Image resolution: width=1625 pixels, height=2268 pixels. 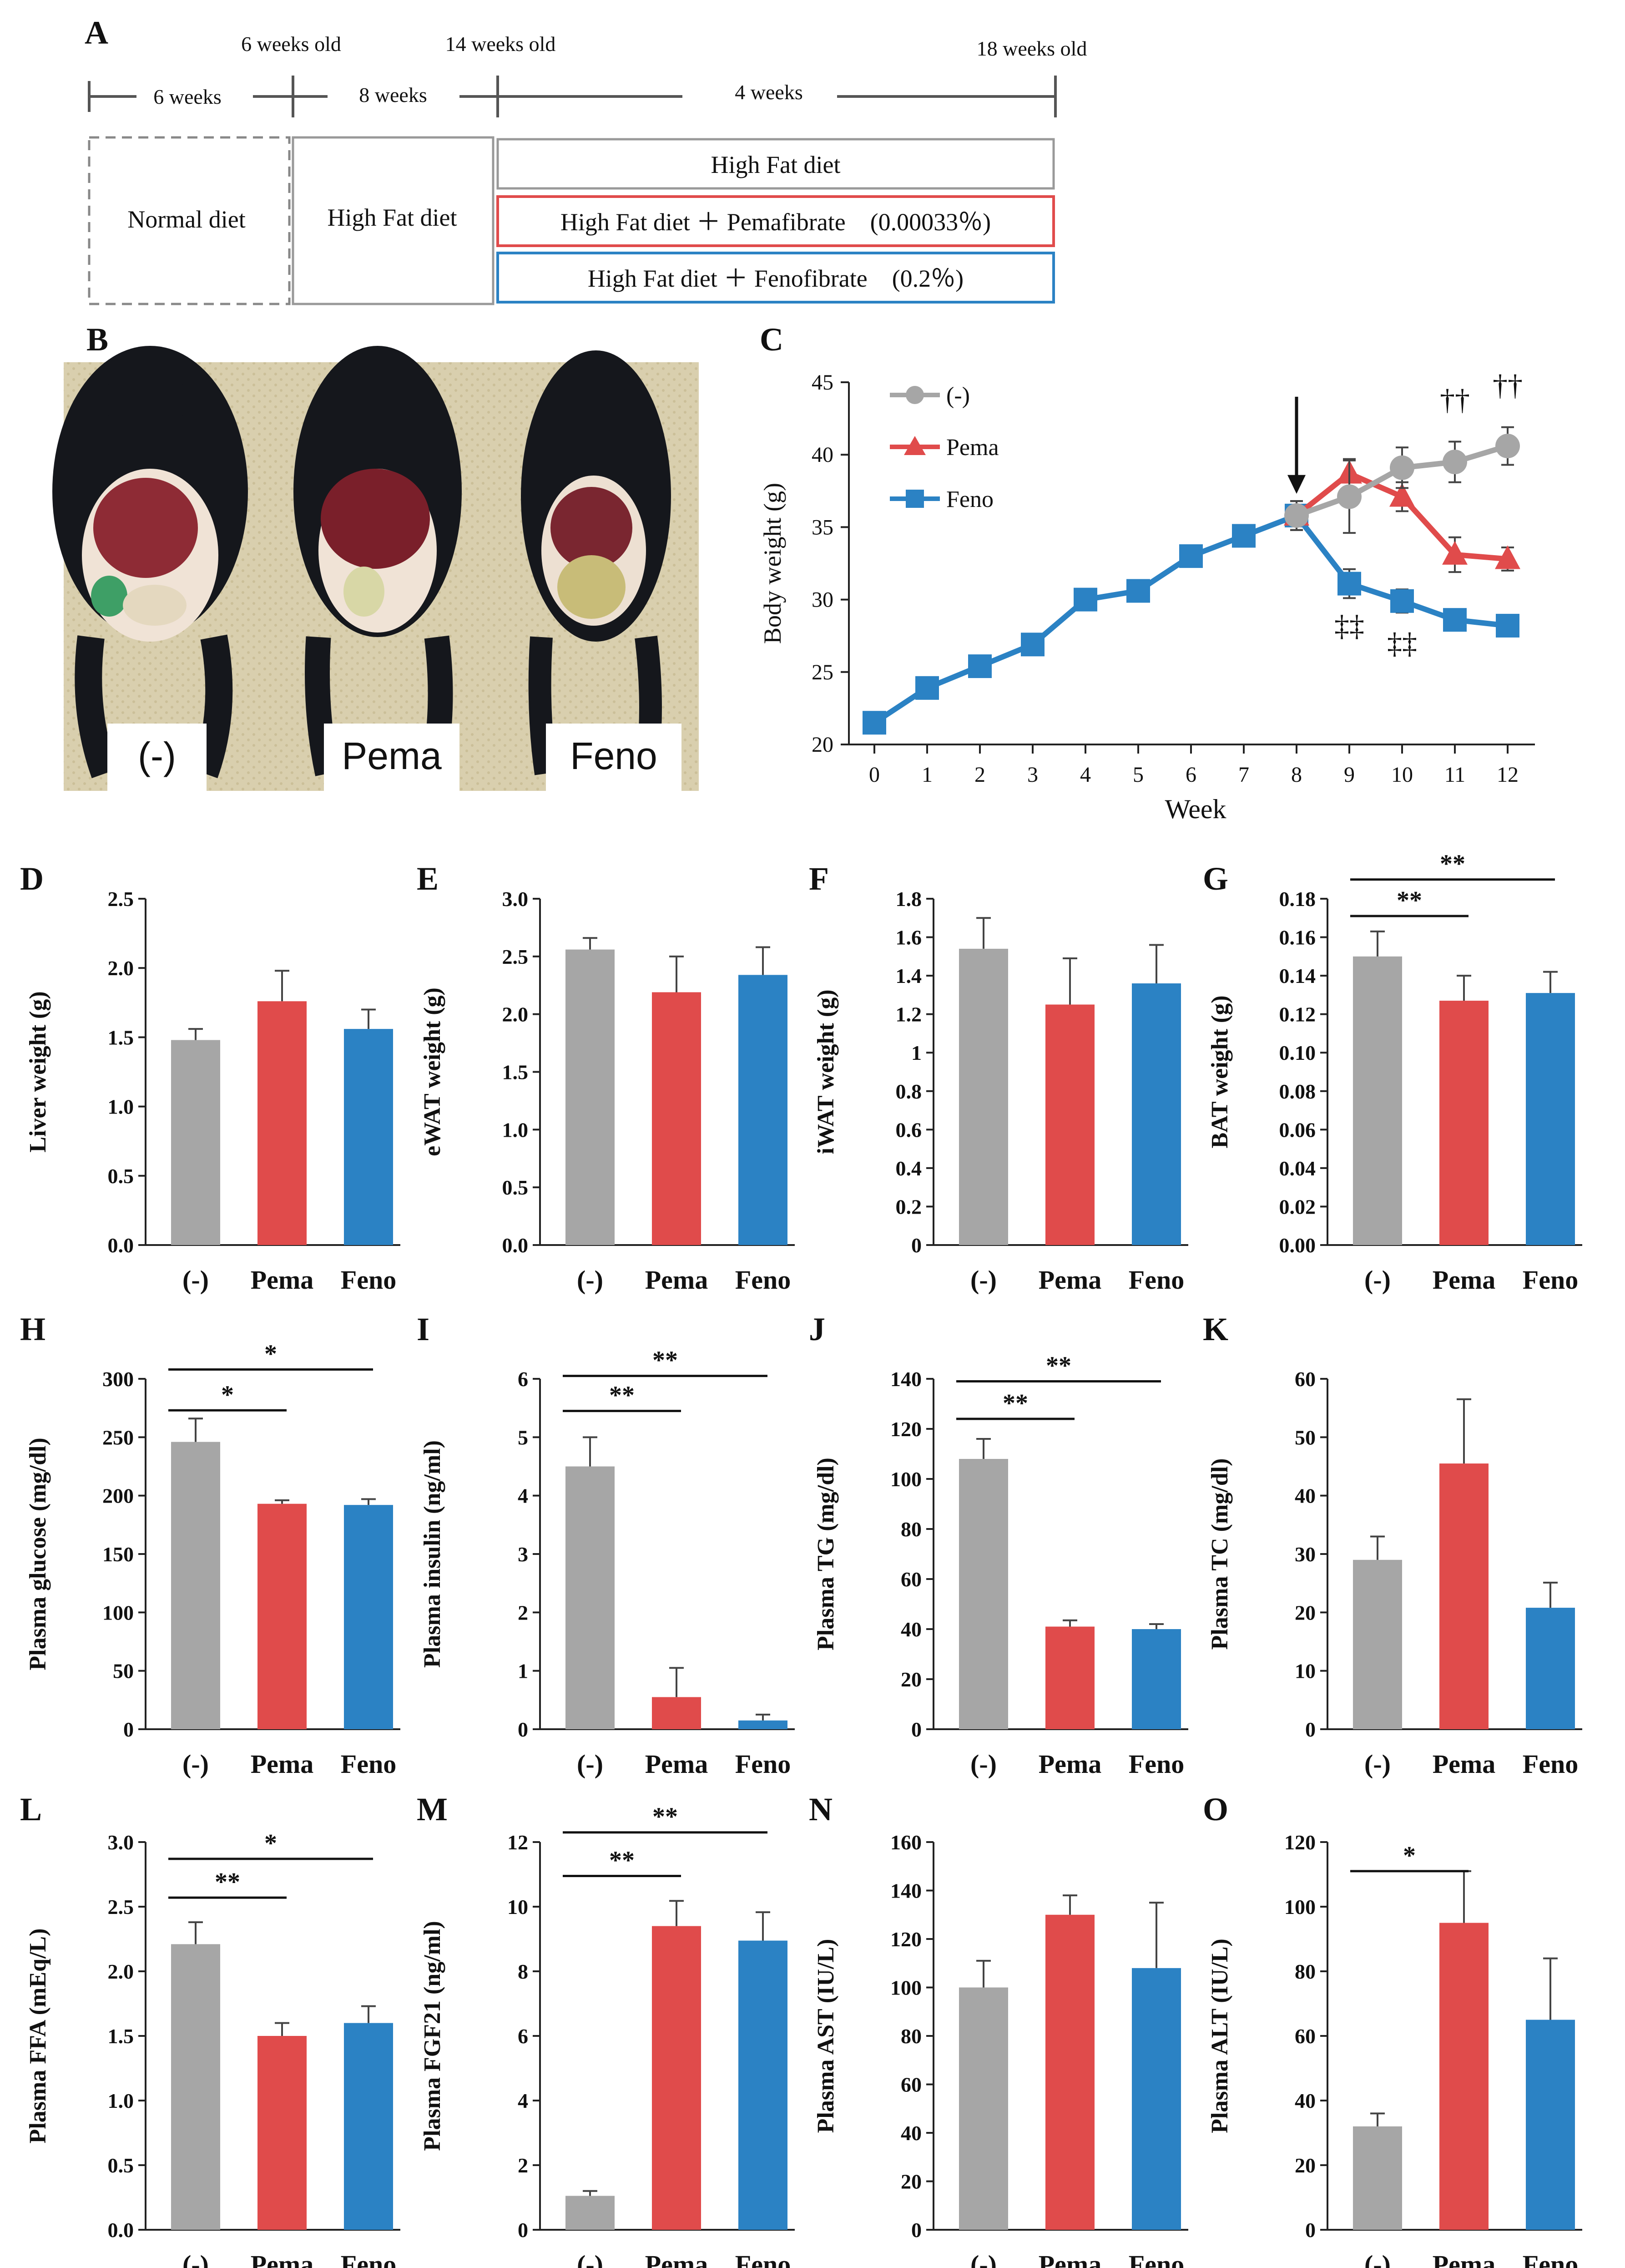 I want to click on panel-b: B, so click(x=375, y=556).